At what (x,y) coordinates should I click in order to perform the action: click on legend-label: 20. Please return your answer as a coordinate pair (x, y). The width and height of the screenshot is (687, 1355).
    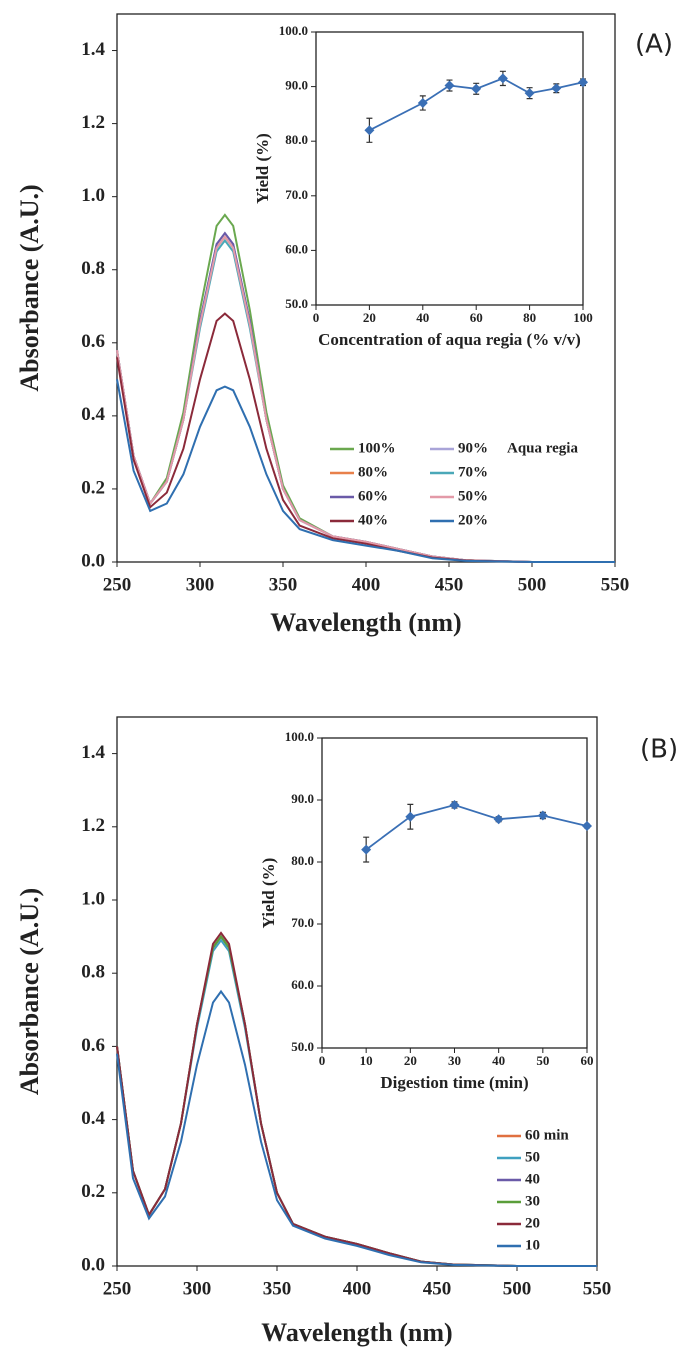
    Looking at the image, I should click on (532, 1223).